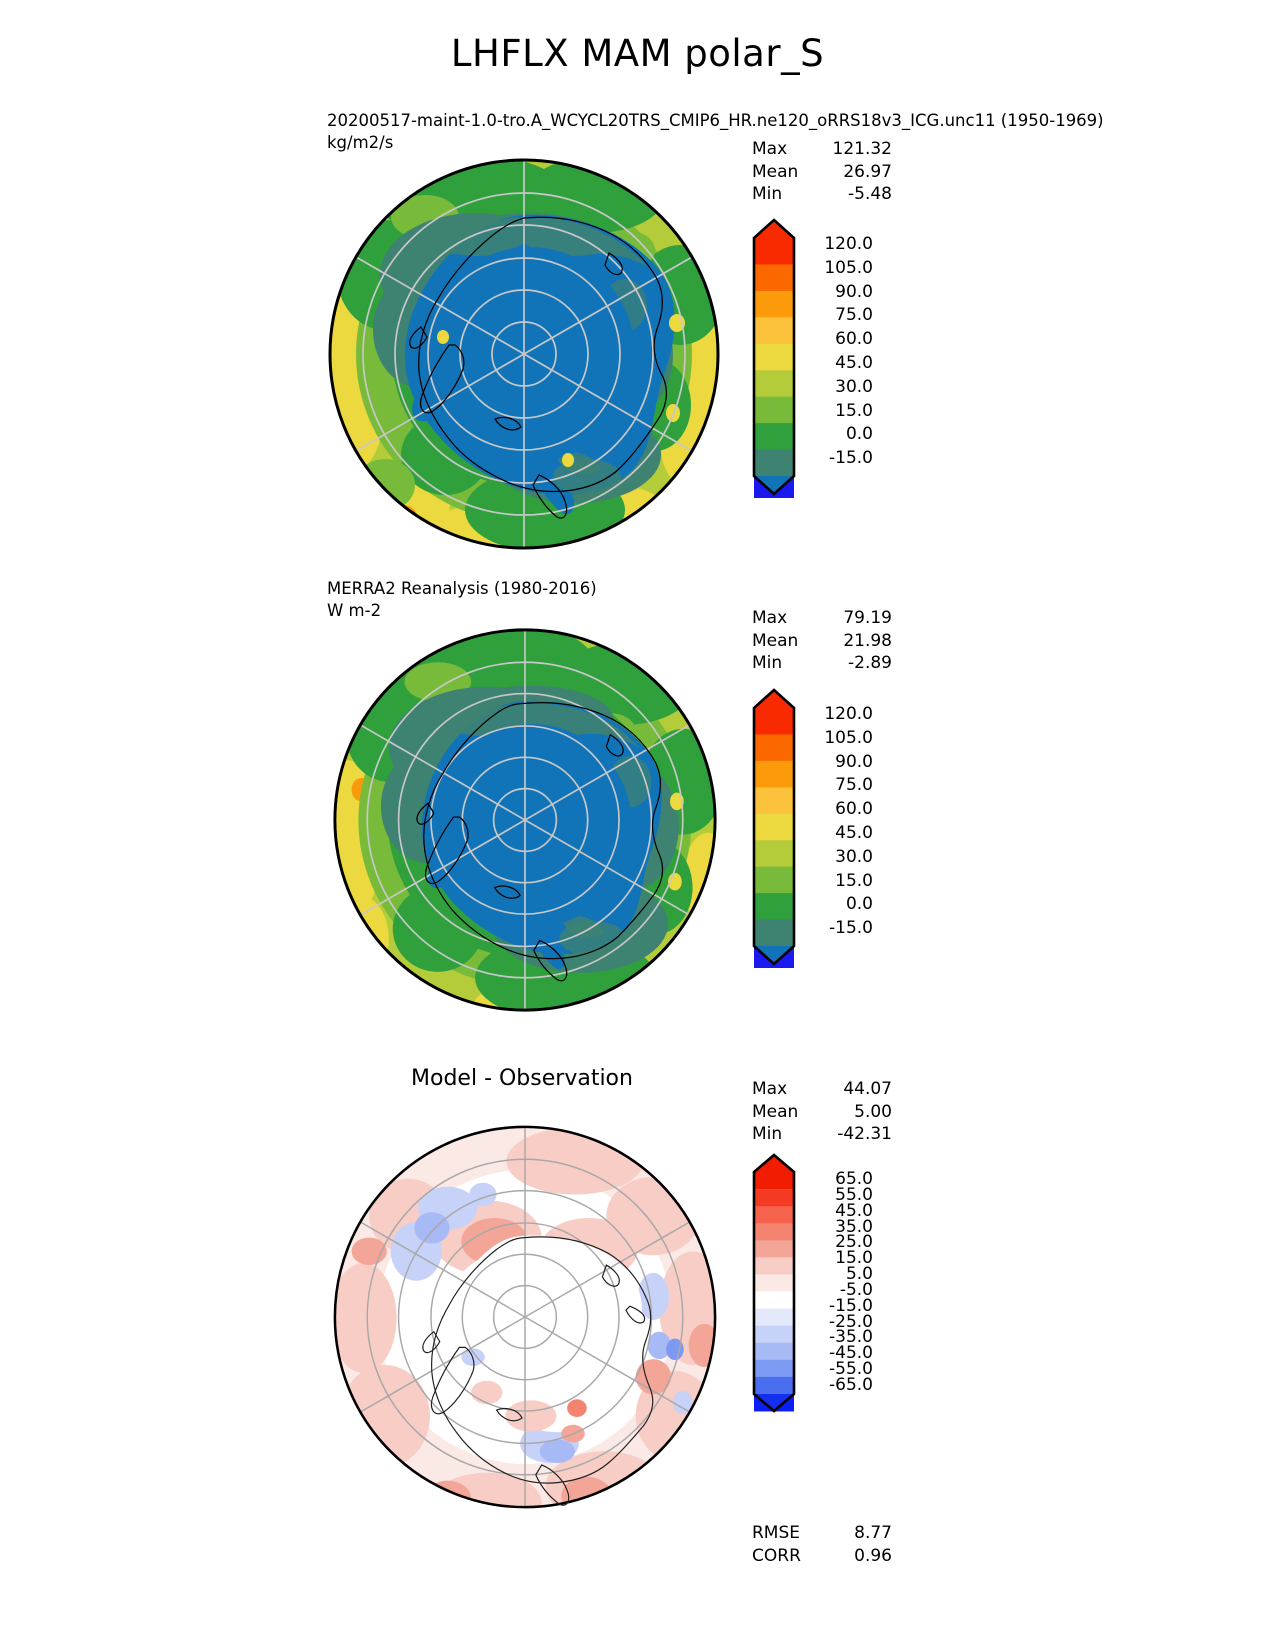  I want to click on colorbar-observation-swatches, so click(774, 828).